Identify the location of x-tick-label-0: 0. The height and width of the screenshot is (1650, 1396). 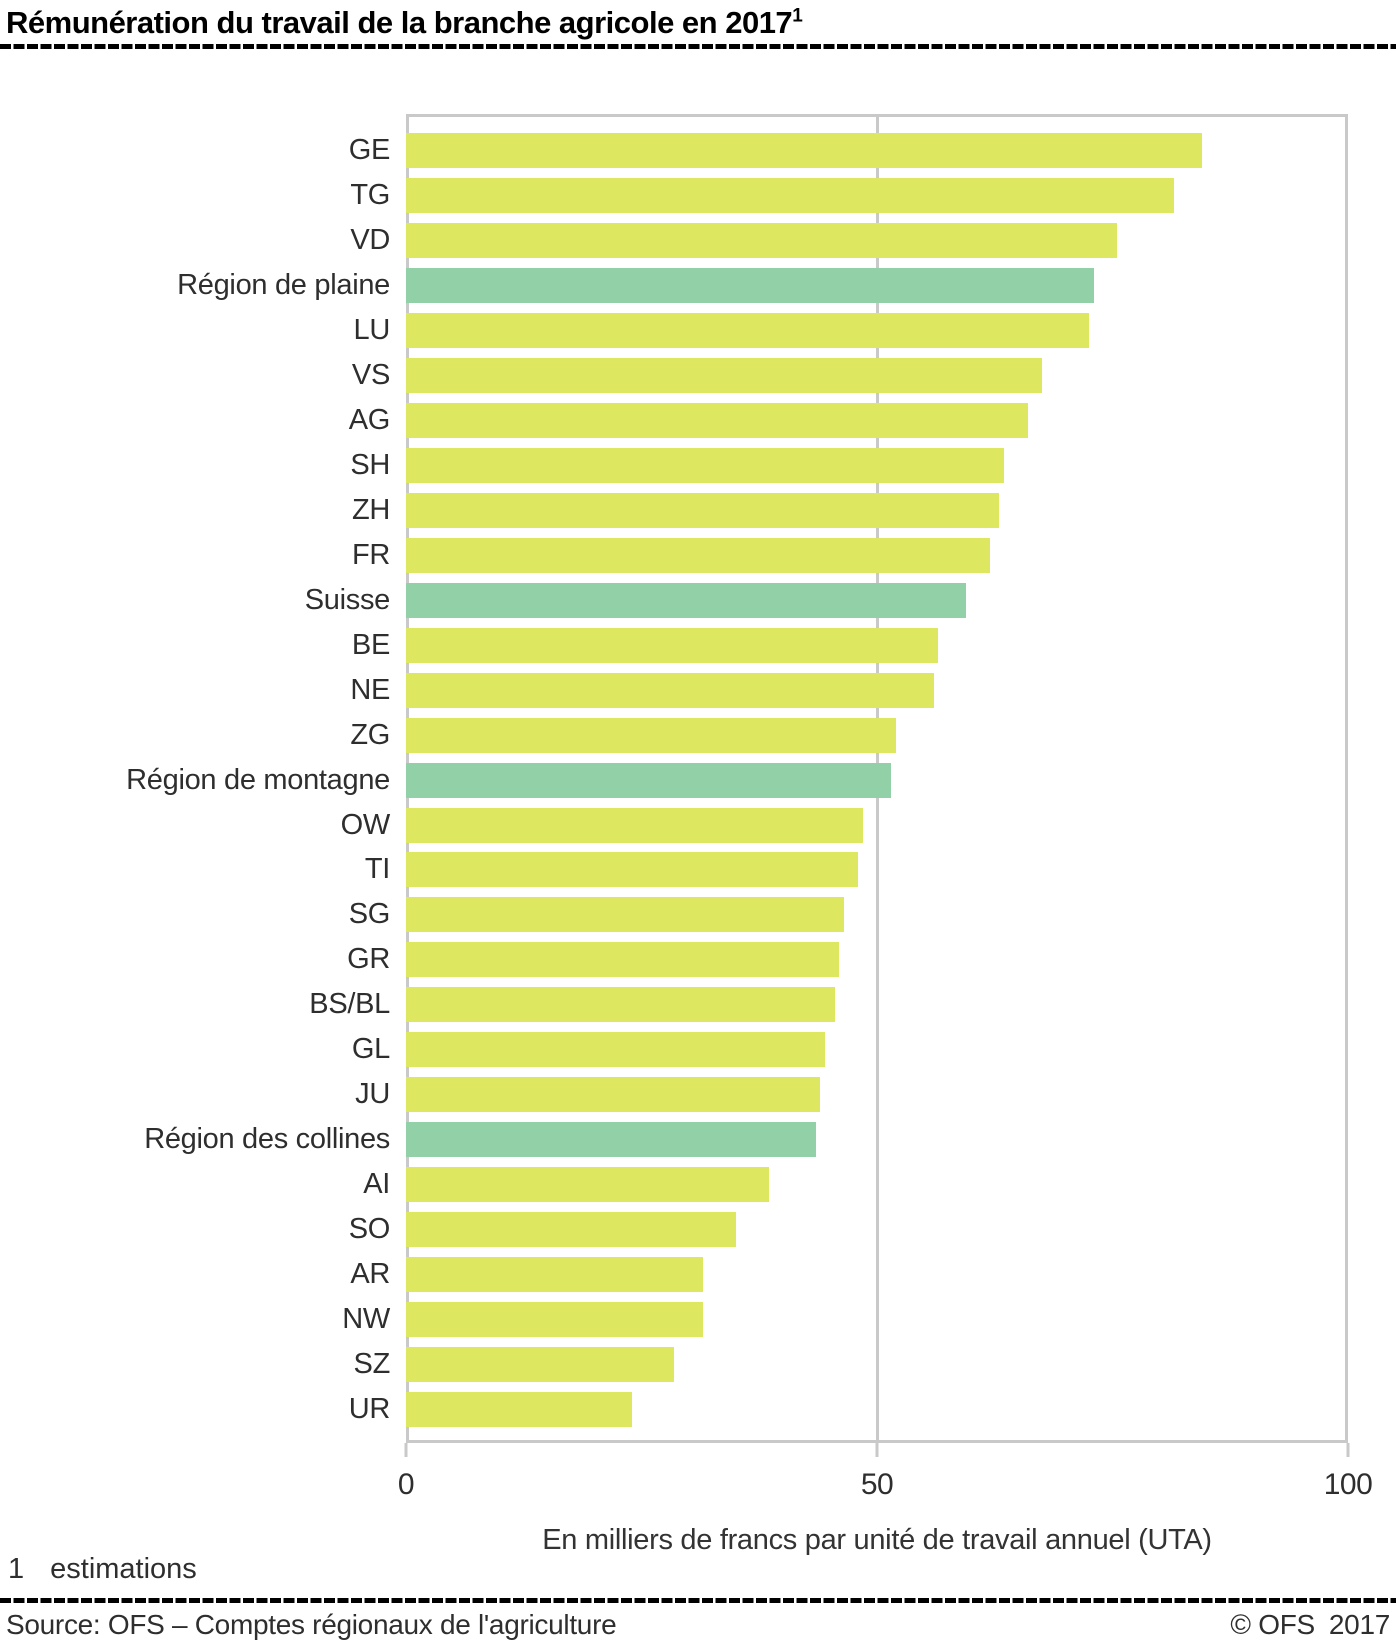
(406, 1484).